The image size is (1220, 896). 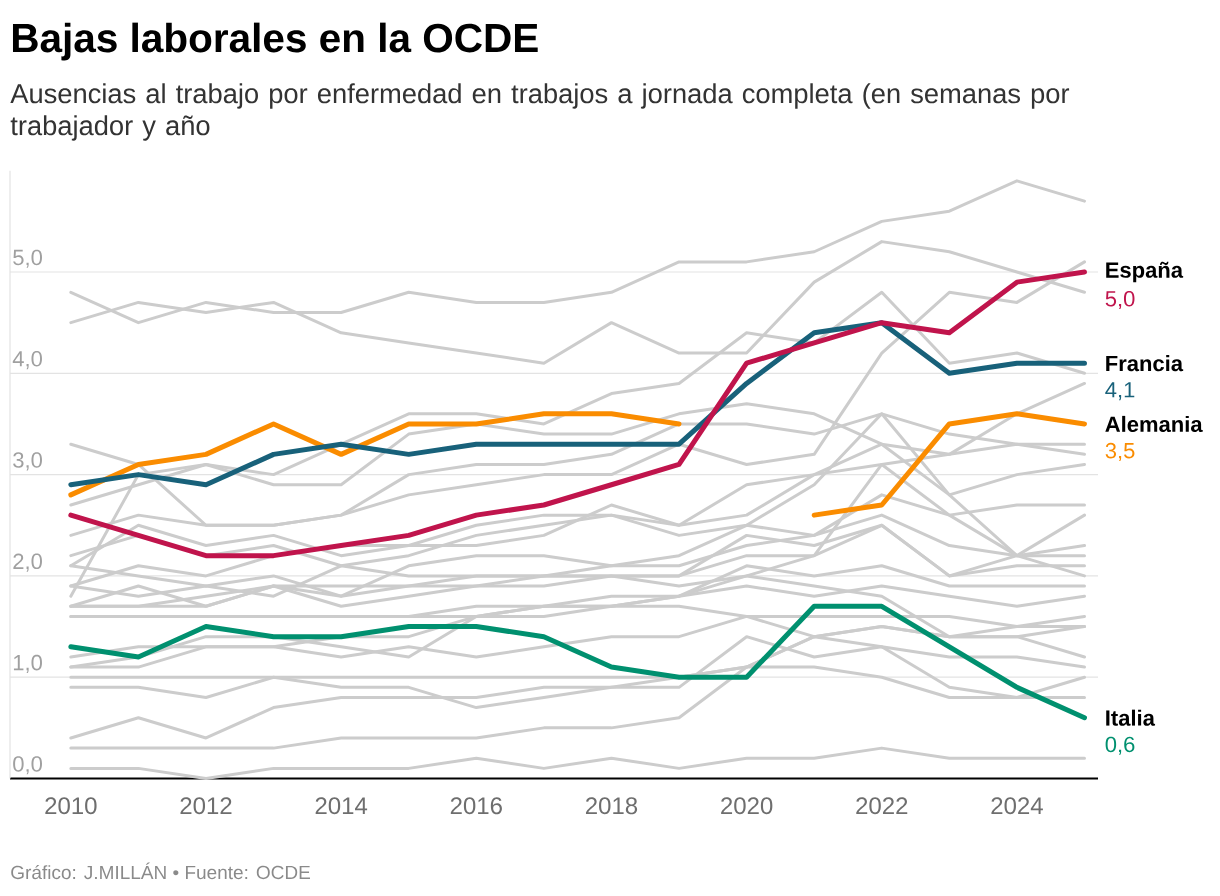 What do you see at coordinates (611, 806) in the screenshot?
I see `x-tick-label: 2018` at bounding box center [611, 806].